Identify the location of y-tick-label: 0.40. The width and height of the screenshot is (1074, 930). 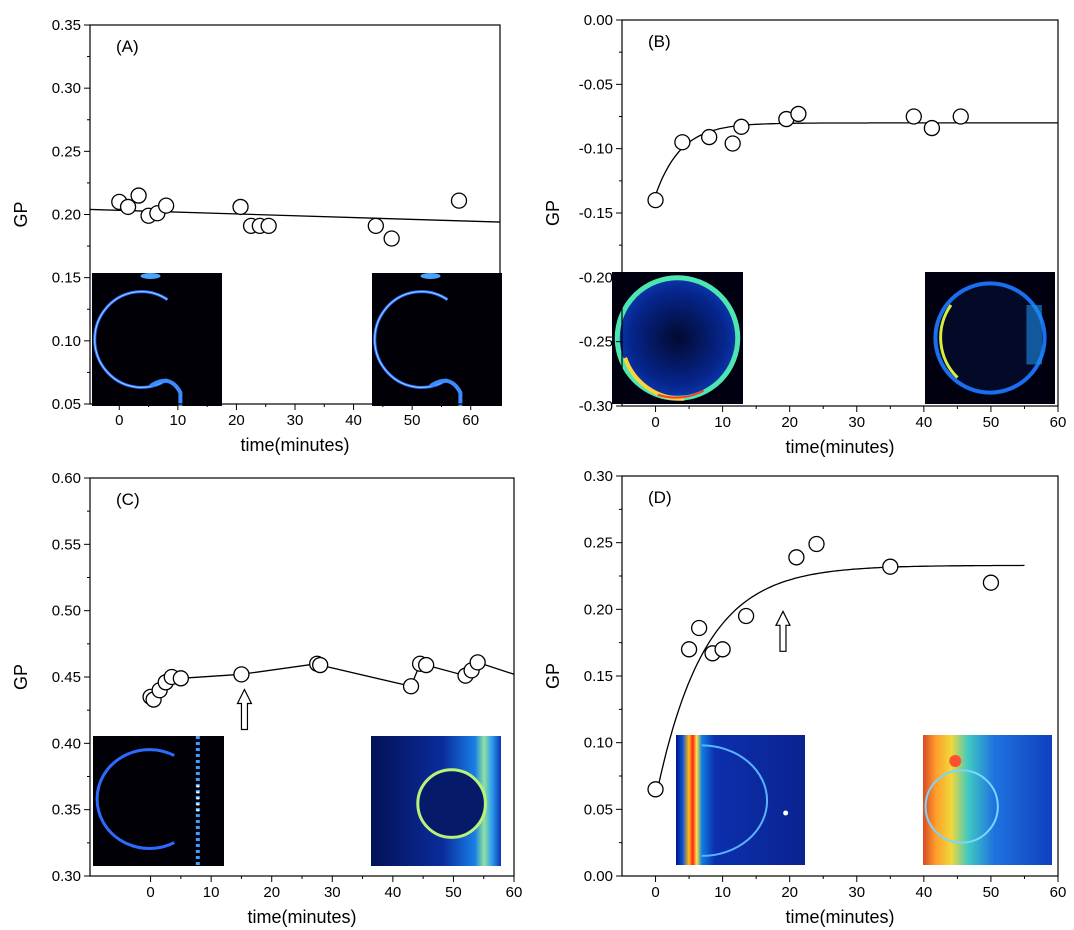
(66, 743).